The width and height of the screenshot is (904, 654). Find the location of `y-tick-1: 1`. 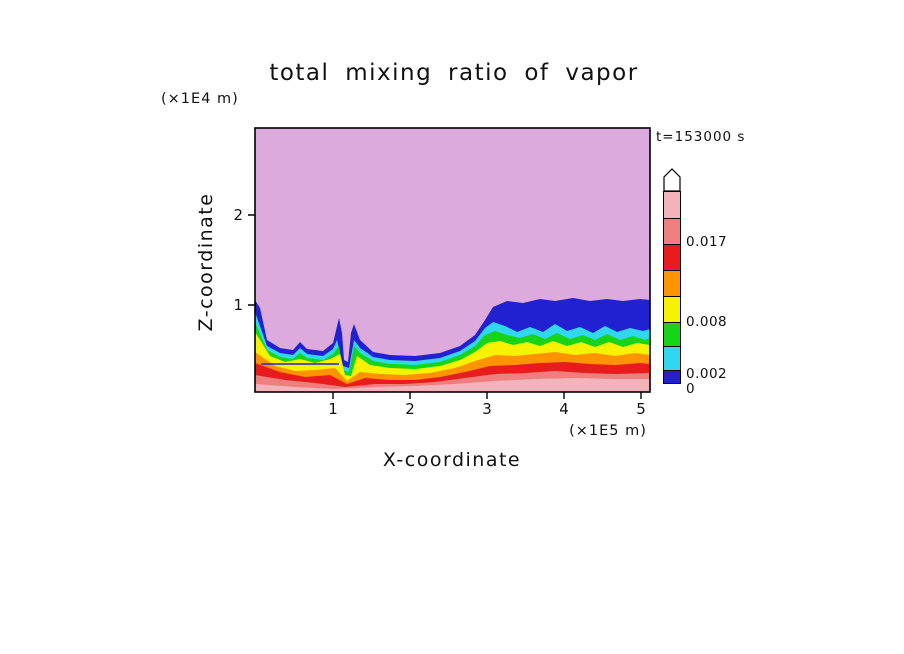

y-tick-1: 1 is located at coordinates (238, 305).